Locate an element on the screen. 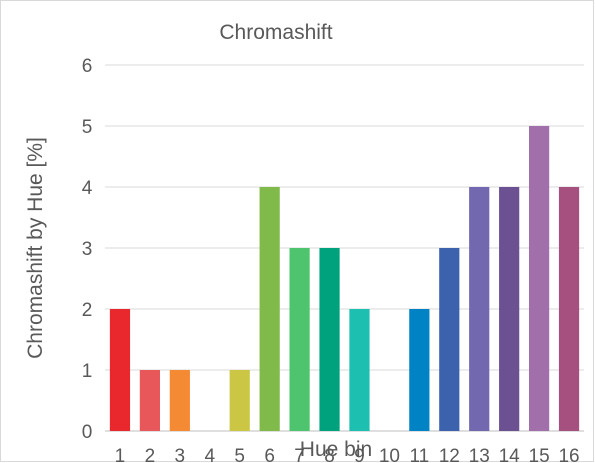 This screenshot has height=463, width=595. y-tick-label: 3 is located at coordinates (87, 249).